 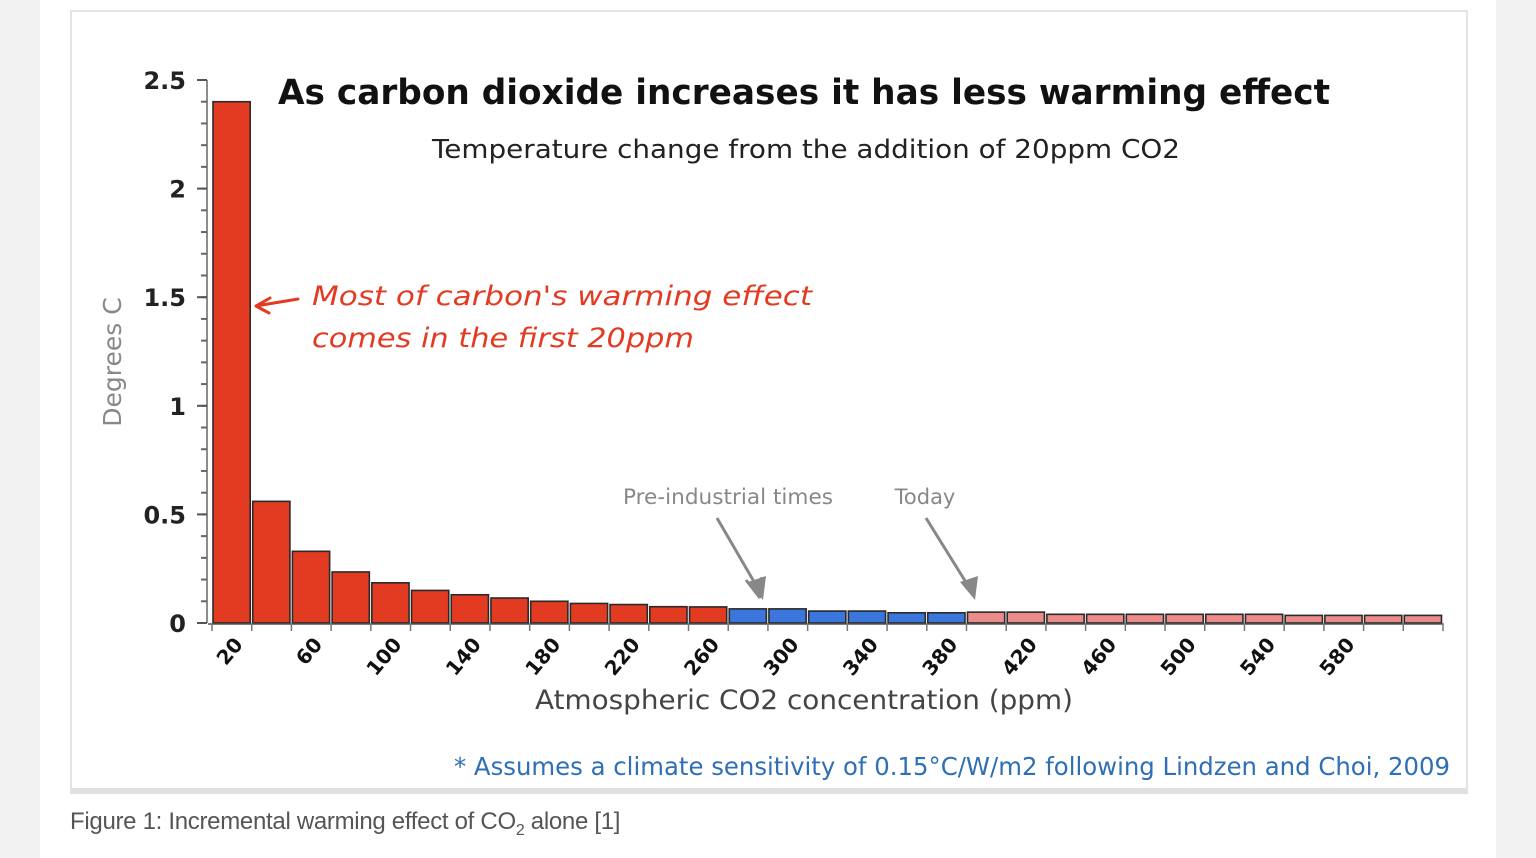 What do you see at coordinates (1336, 656) in the screenshot?
I see `x-tick-label: 580` at bounding box center [1336, 656].